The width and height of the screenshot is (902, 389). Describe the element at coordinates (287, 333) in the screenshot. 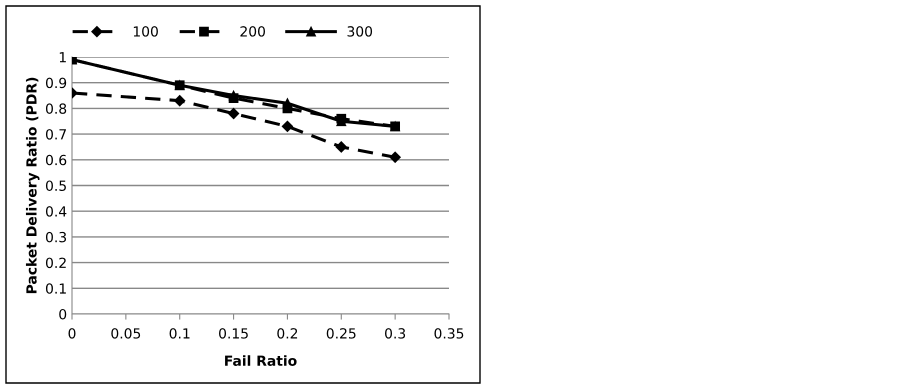

I see `x-tick-label: 0.2` at that location.